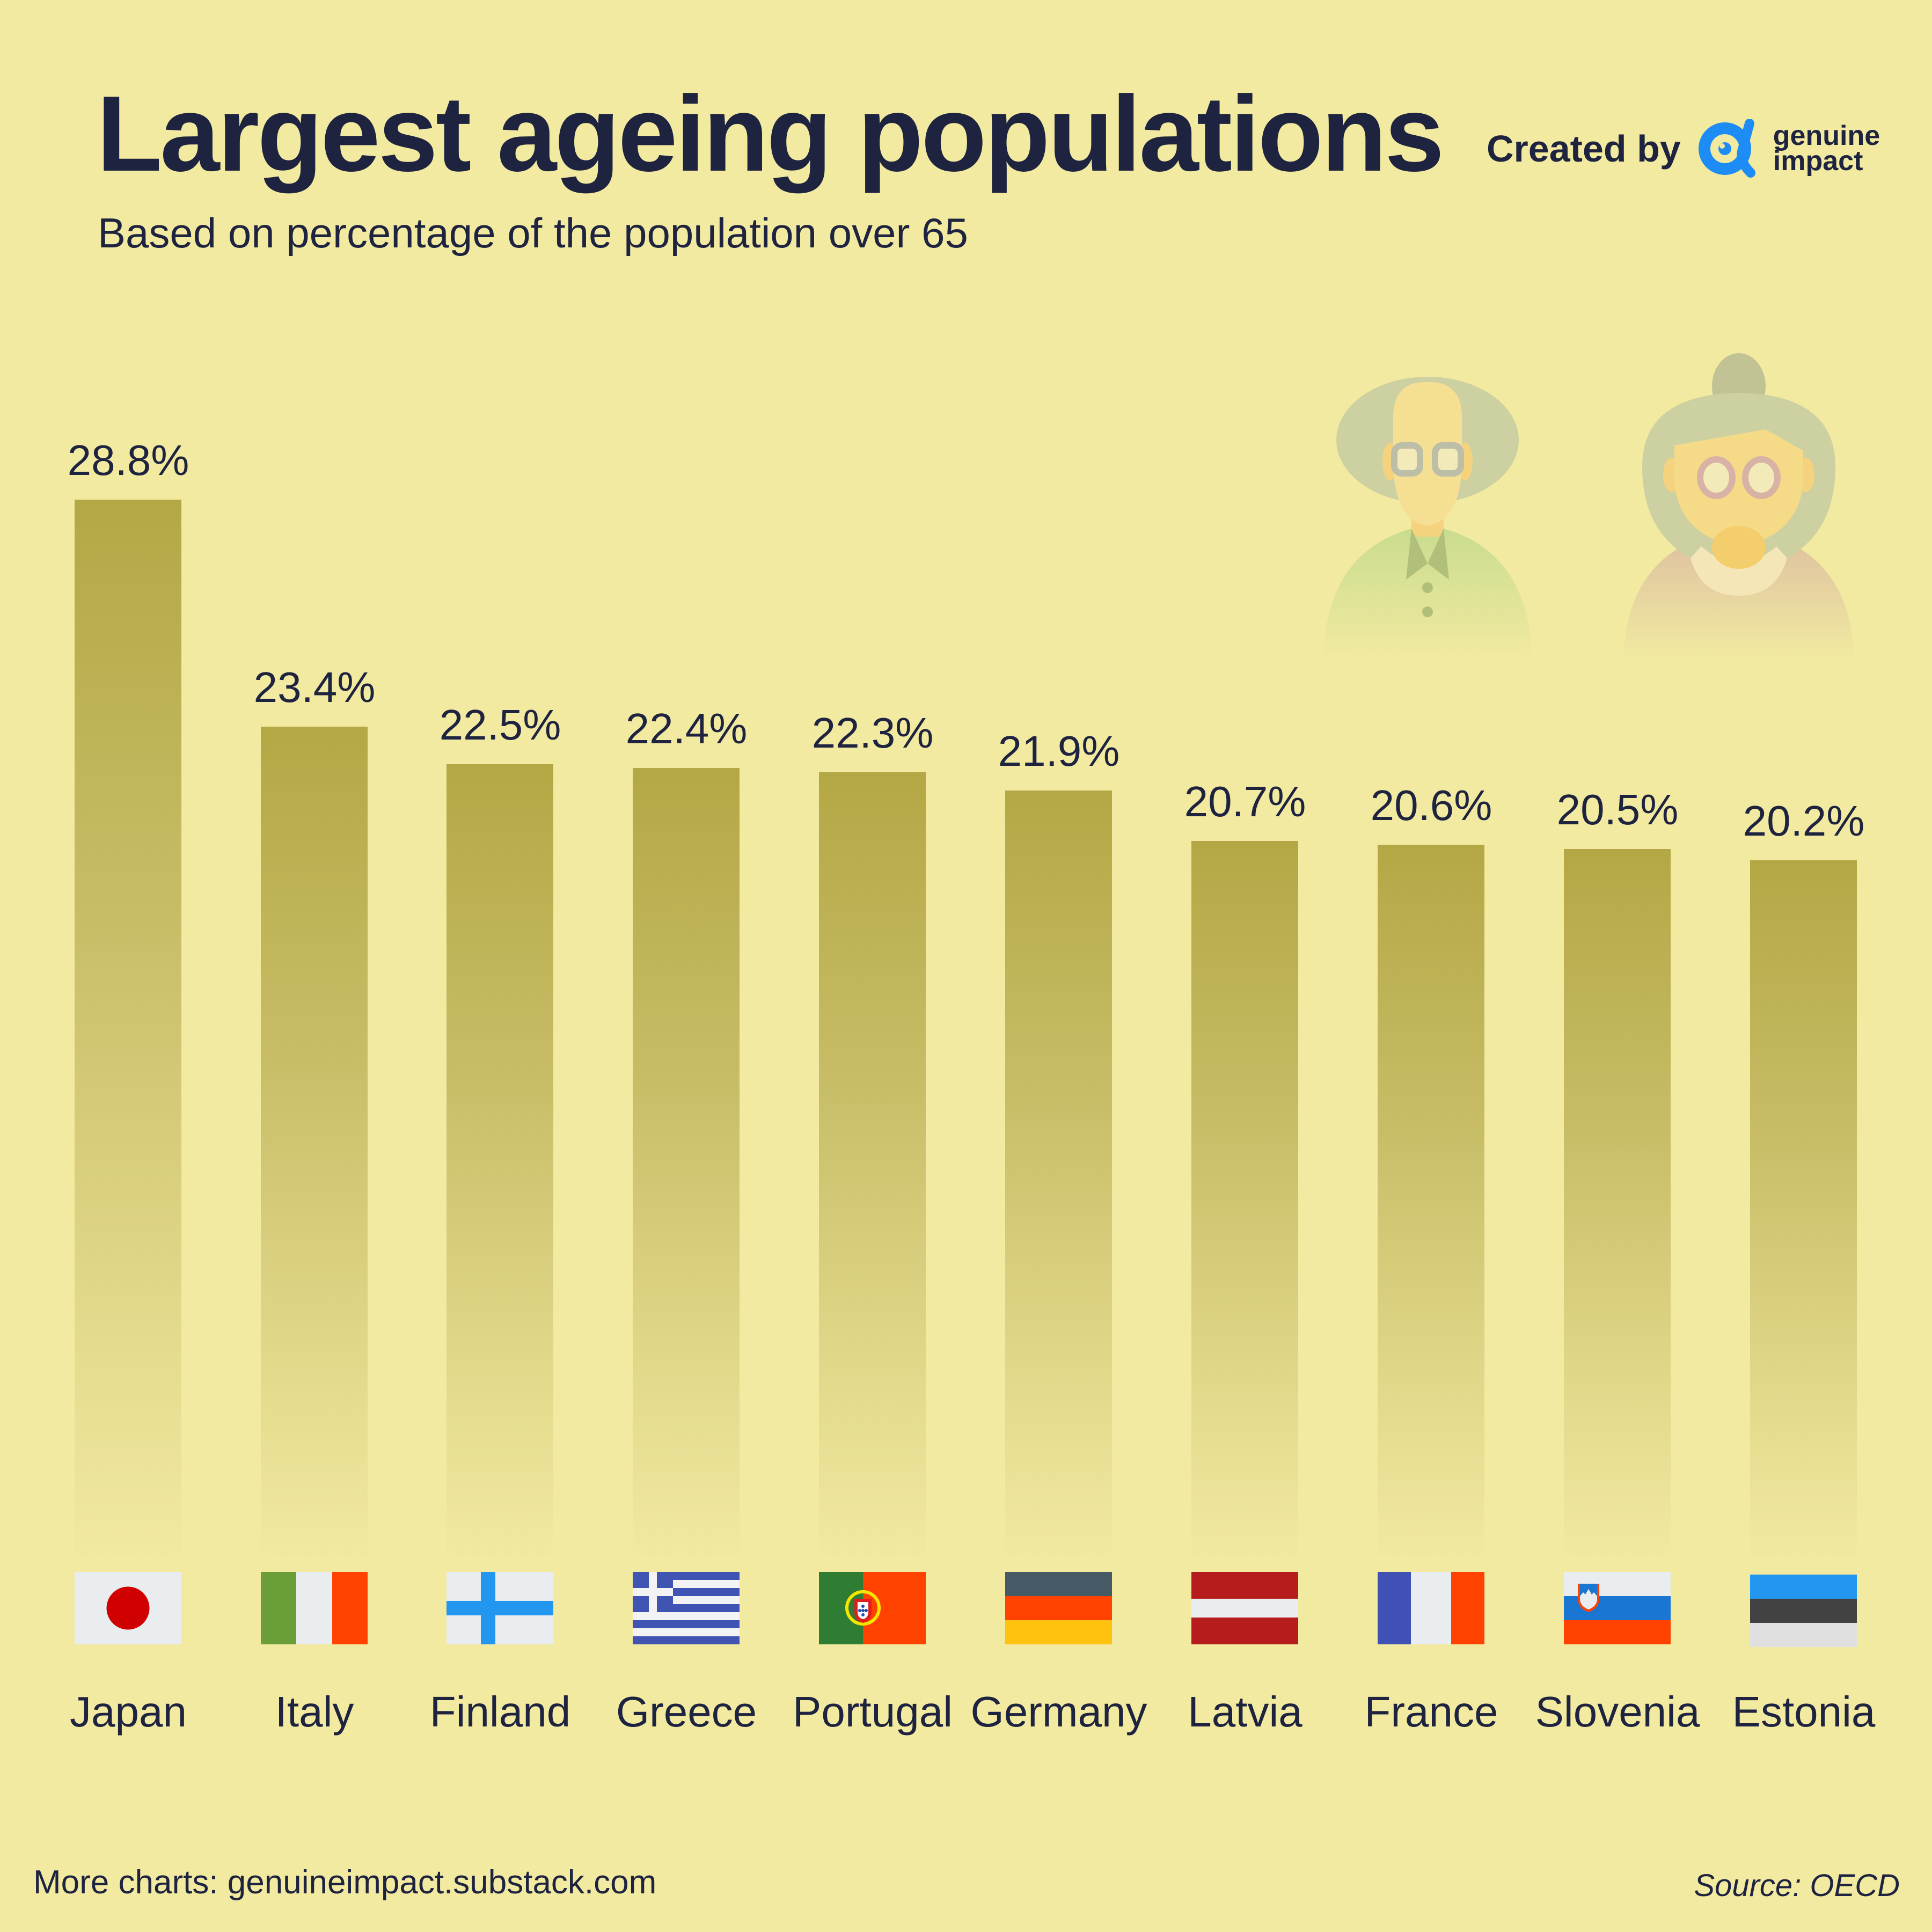 The height and width of the screenshot is (1932, 1932). What do you see at coordinates (1617, 1712) in the screenshot?
I see `country-label: Slovenia` at bounding box center [1617, 1712].